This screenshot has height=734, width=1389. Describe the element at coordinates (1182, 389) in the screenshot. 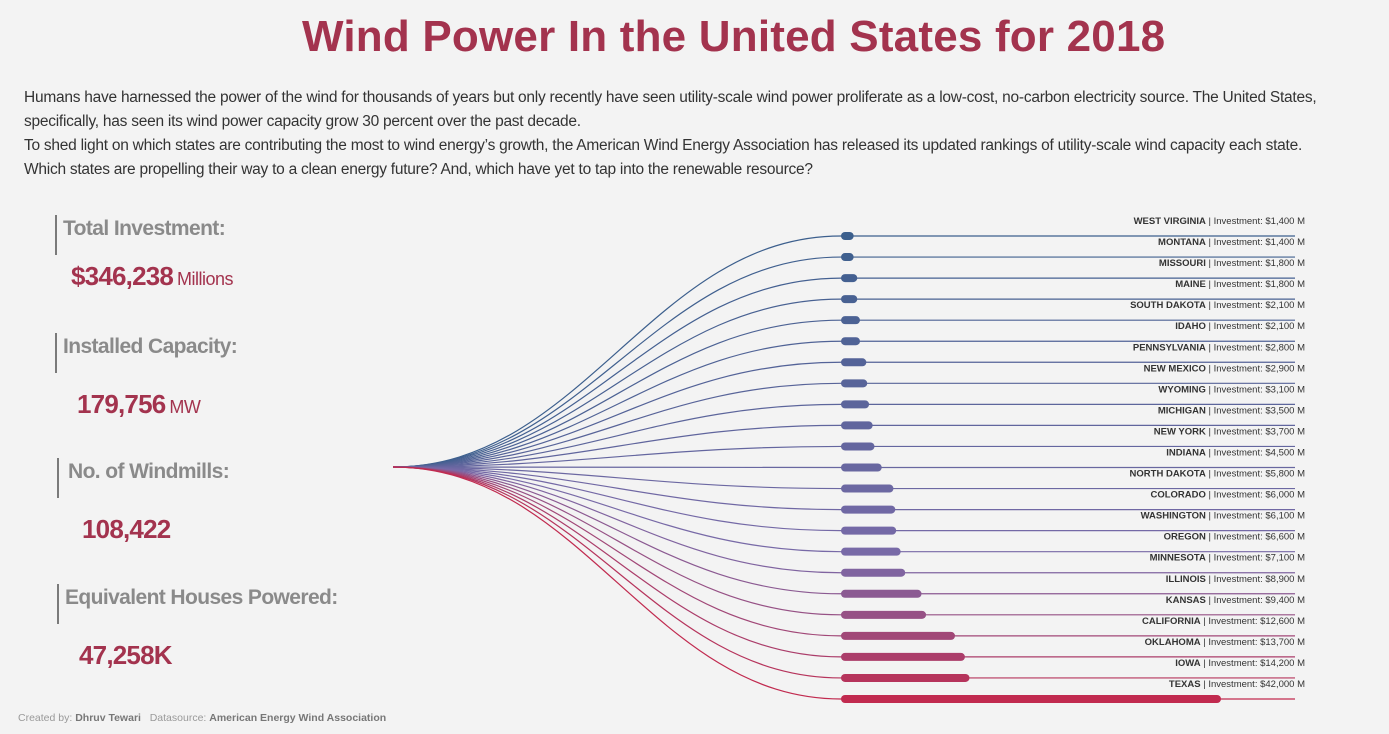

I see `state-name: WYOMING` at that location.